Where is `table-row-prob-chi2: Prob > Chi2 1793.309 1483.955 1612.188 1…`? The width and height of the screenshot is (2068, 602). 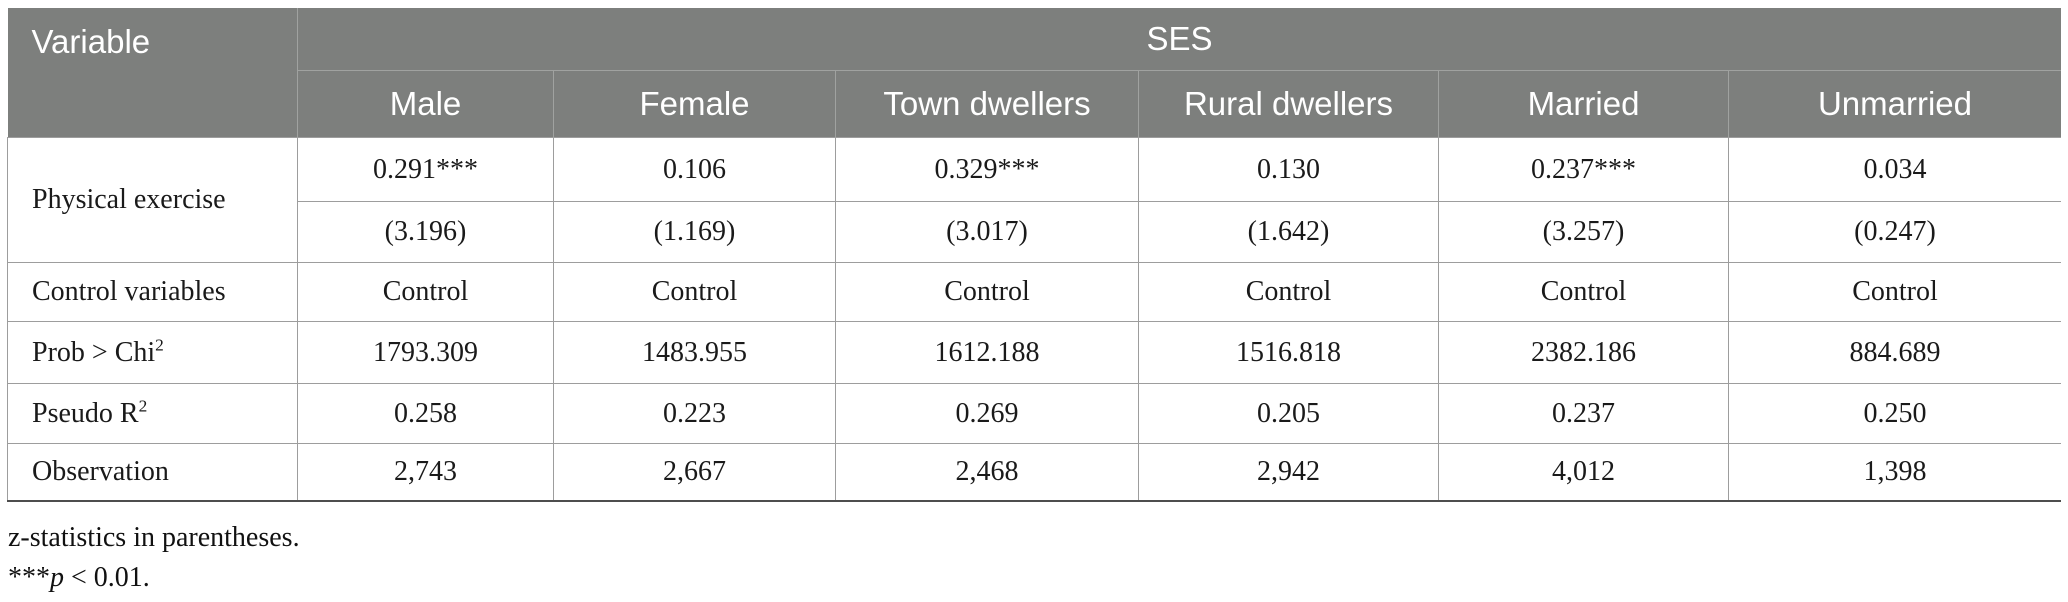 table-row-prob-chi2: Prob > Chi2 1793.309 1483.955 1612.188 1… is located at coordinates (1034, 352).